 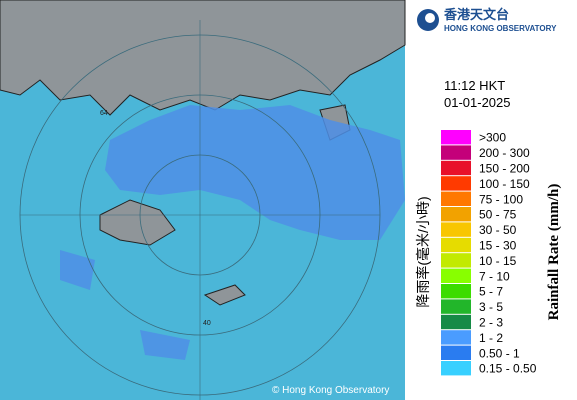 What do you see at coordinates (104, 113) in the screenshot?
I see `ring-label: 64` at bounding box center [104, 113].